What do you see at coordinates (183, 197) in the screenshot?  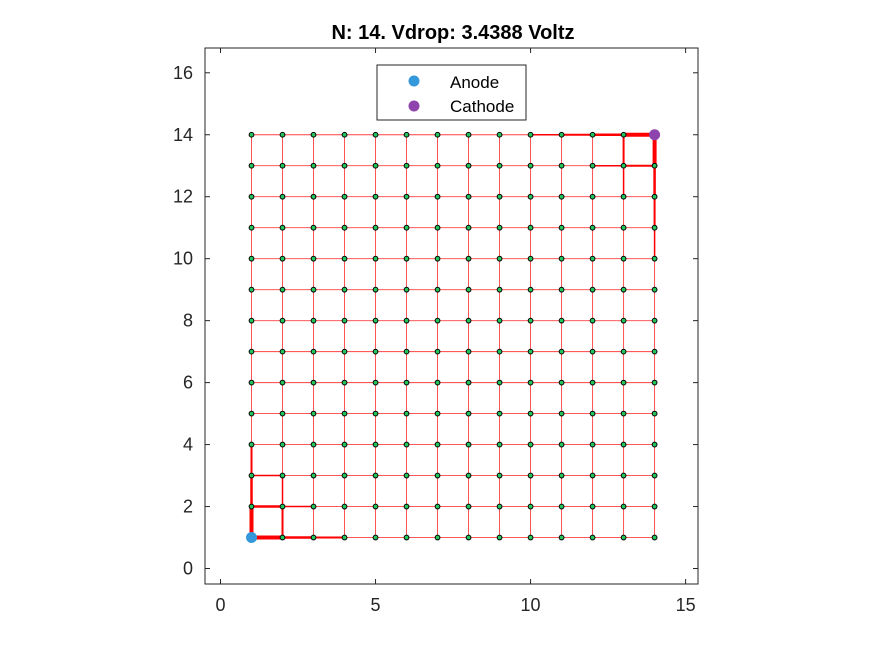 I see `y-tick-label: 12` at bounding box center [183, 197].